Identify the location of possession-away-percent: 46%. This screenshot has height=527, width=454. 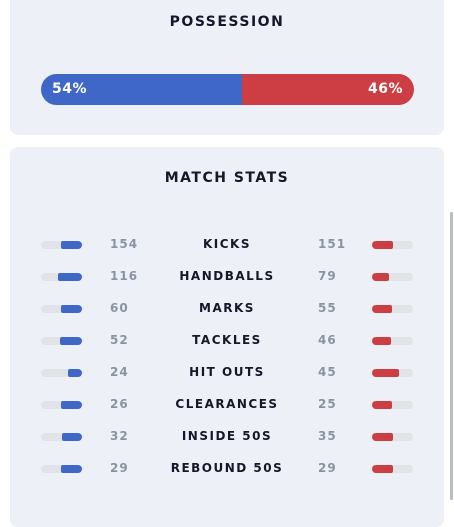
(385, 89).